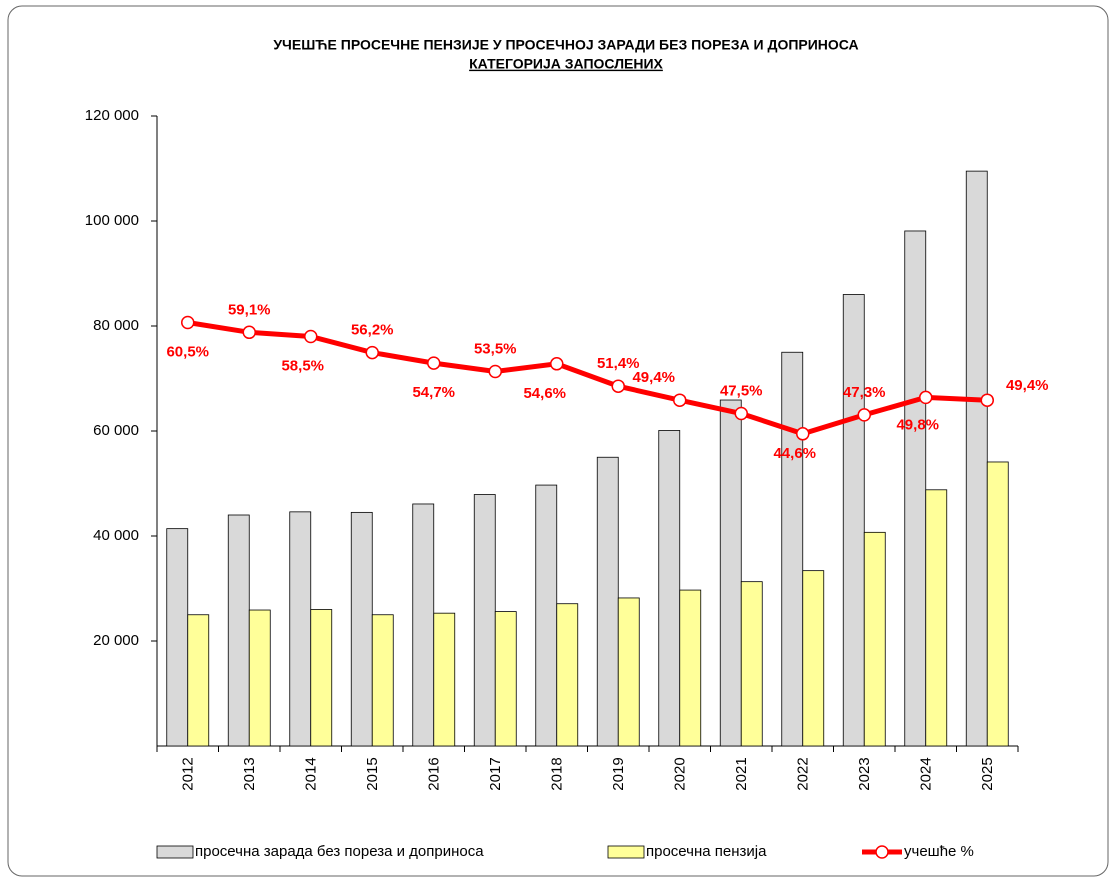 The width and height of the screenshot is (1116, 881). What do you see at coordinates (587, 378) in the screenshot?
I see `line` at bounding box center [587, 378].